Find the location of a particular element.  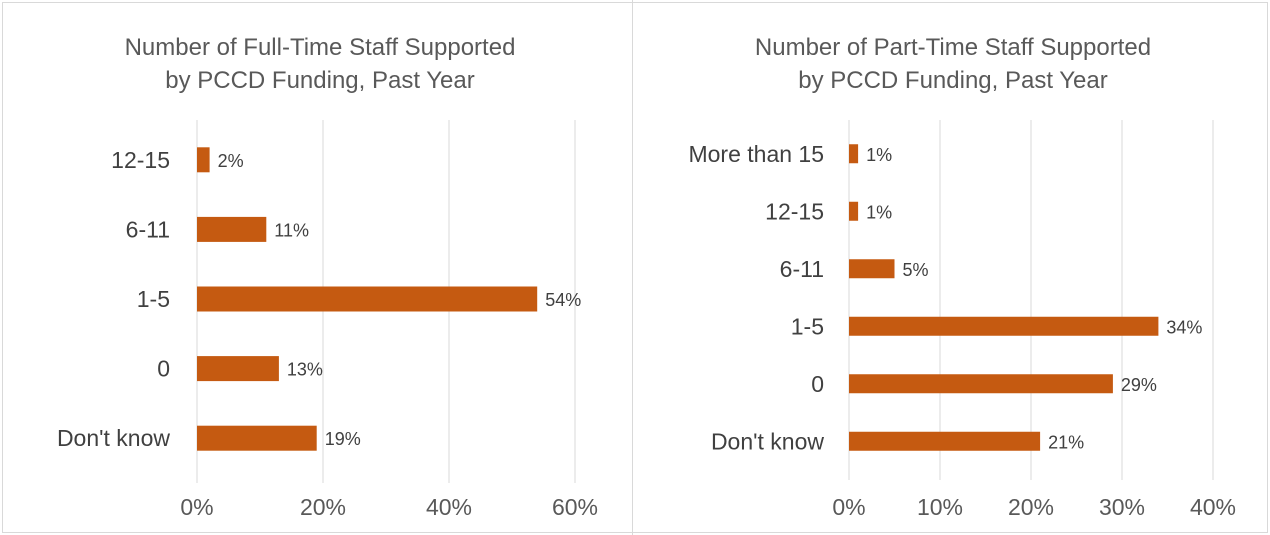

data-label: 13% is located at coordinates (305, 370).